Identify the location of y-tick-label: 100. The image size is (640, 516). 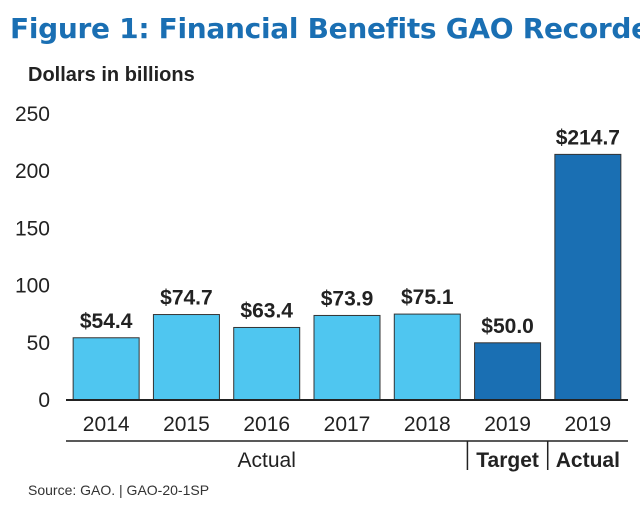
(32, 286).